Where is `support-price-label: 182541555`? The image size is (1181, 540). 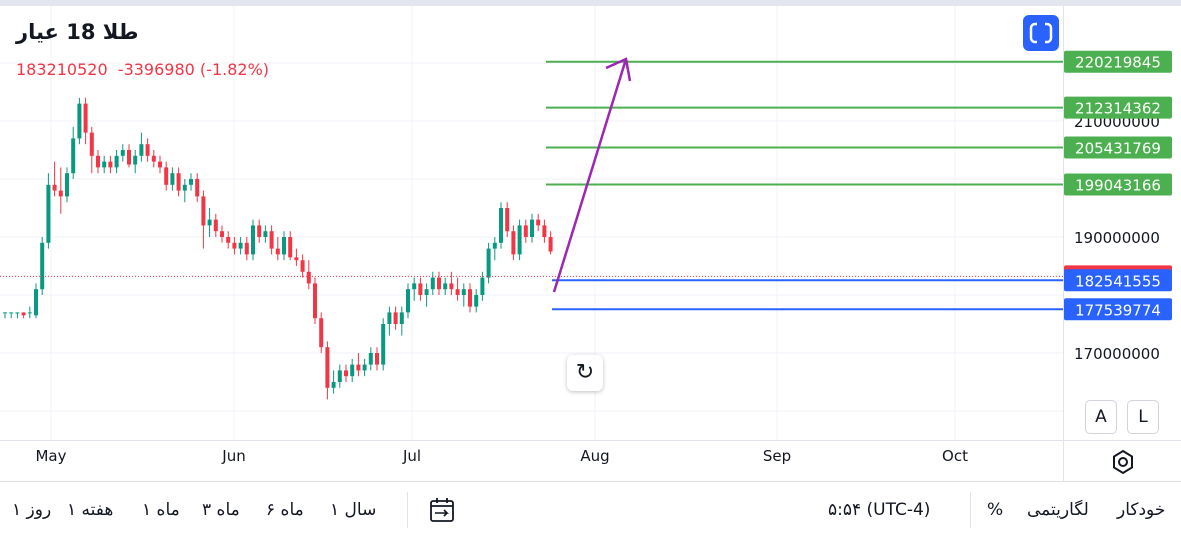 support-price-label: 182541555 is located at coordinates (1118, 281).